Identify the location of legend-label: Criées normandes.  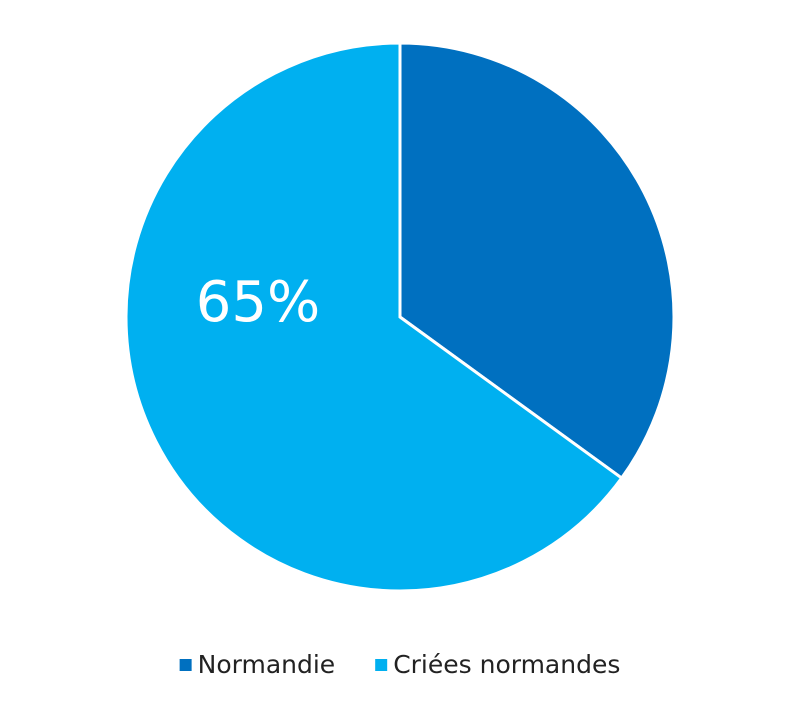
(506, 664).